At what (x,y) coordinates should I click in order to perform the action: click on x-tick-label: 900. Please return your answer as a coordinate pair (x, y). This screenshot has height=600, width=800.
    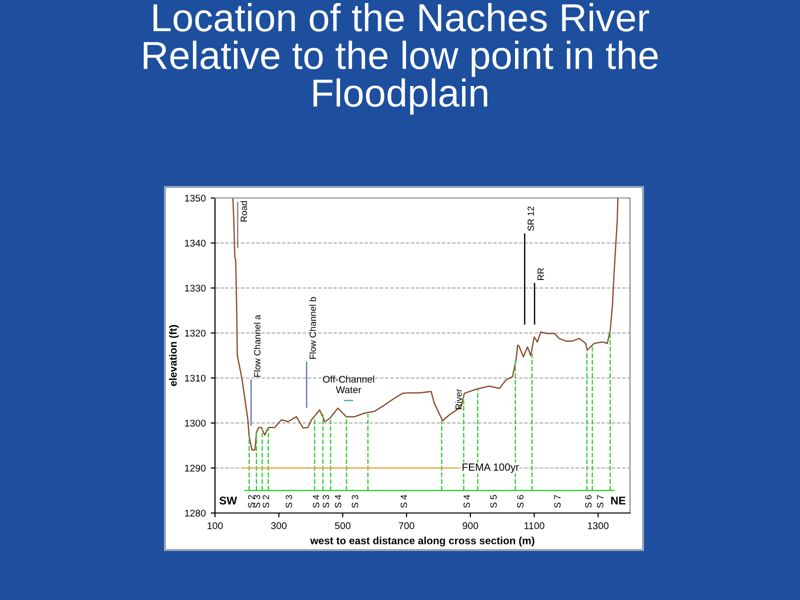
    Looking at the image, I should click on (470, 526).